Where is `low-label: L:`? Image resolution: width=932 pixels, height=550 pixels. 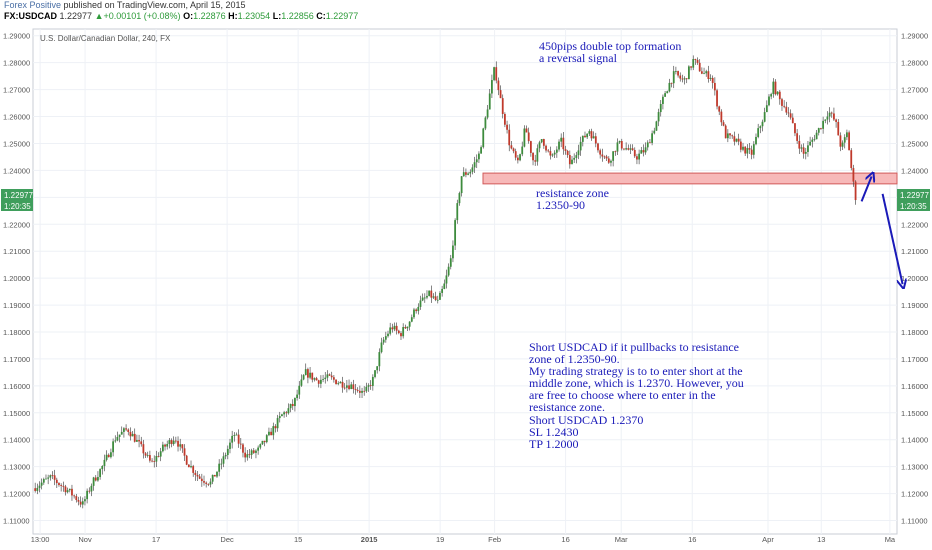 low-label: L: is located at coordinates (277, 16).